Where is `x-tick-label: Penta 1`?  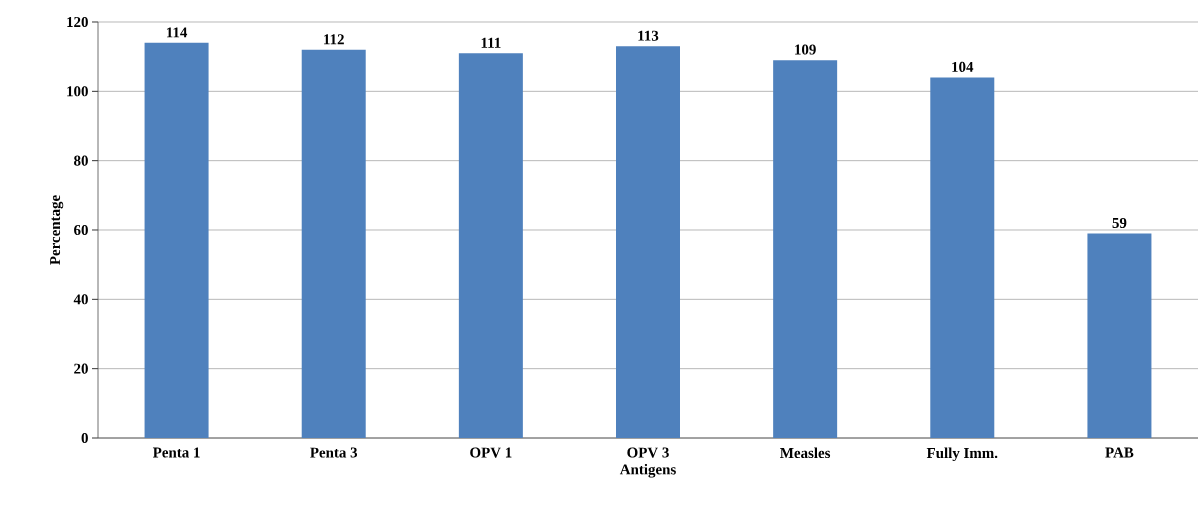
x-tick-label: Penta 1 is located at coordinates (176, 452).